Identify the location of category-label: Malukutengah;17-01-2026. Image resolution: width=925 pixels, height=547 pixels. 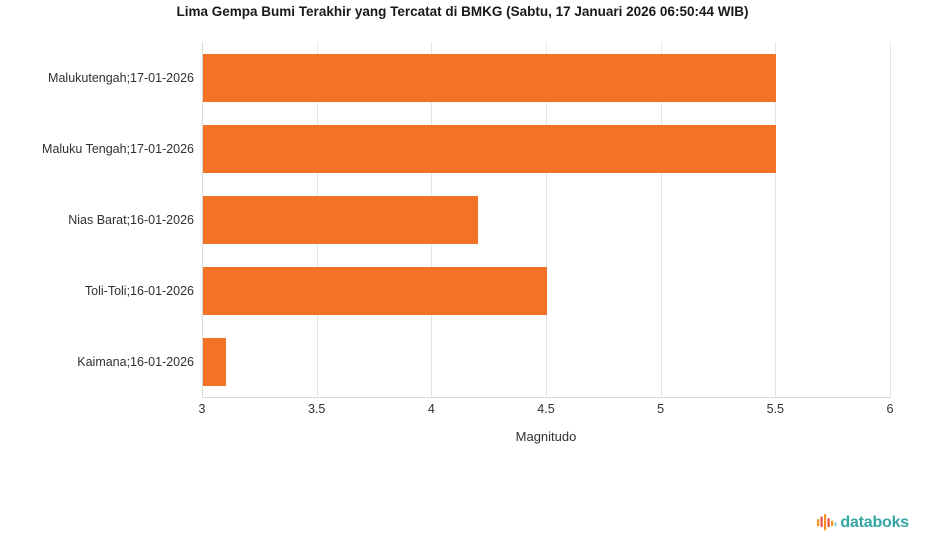
(121, 77).